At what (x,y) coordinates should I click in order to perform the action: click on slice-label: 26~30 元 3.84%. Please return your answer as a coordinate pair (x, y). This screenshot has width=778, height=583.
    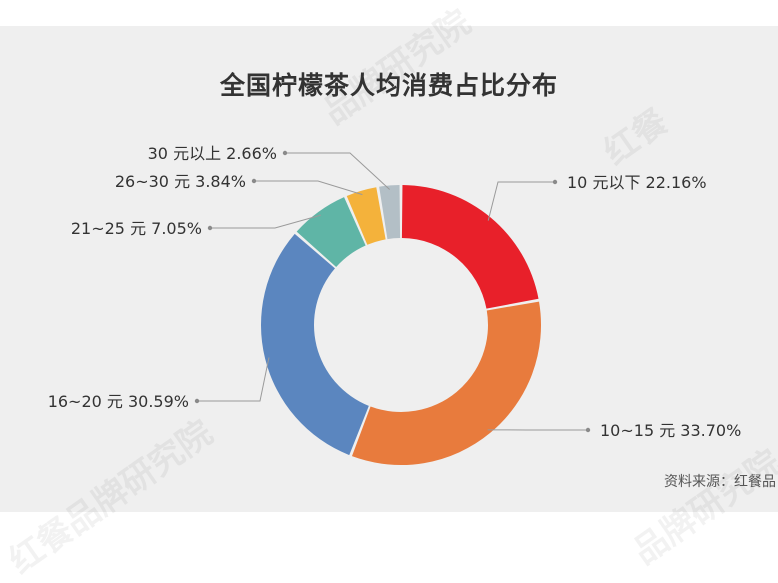
    Looking at the image, I should click on (180, 181).